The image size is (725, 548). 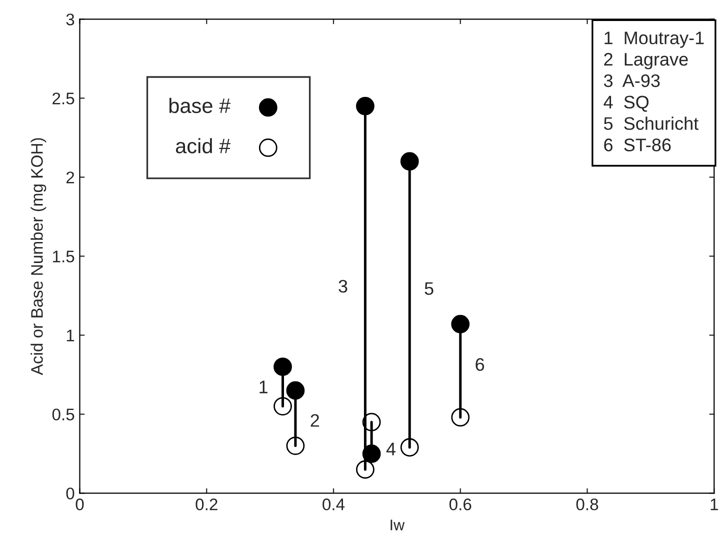 What do you see at coordinates (480, 364) in the screenshot?
I see `annotation: 6` at bounding box center [480, 364].